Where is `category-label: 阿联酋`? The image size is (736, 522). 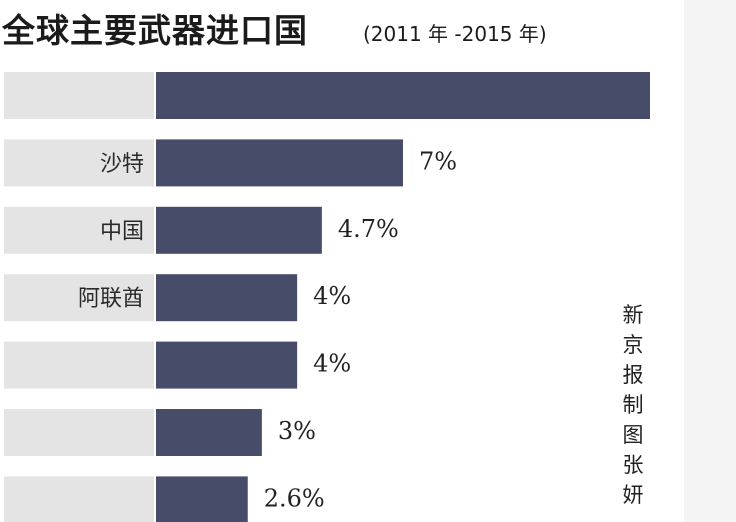
category-label: 阿联酋 is located at coordinates (111, 299).